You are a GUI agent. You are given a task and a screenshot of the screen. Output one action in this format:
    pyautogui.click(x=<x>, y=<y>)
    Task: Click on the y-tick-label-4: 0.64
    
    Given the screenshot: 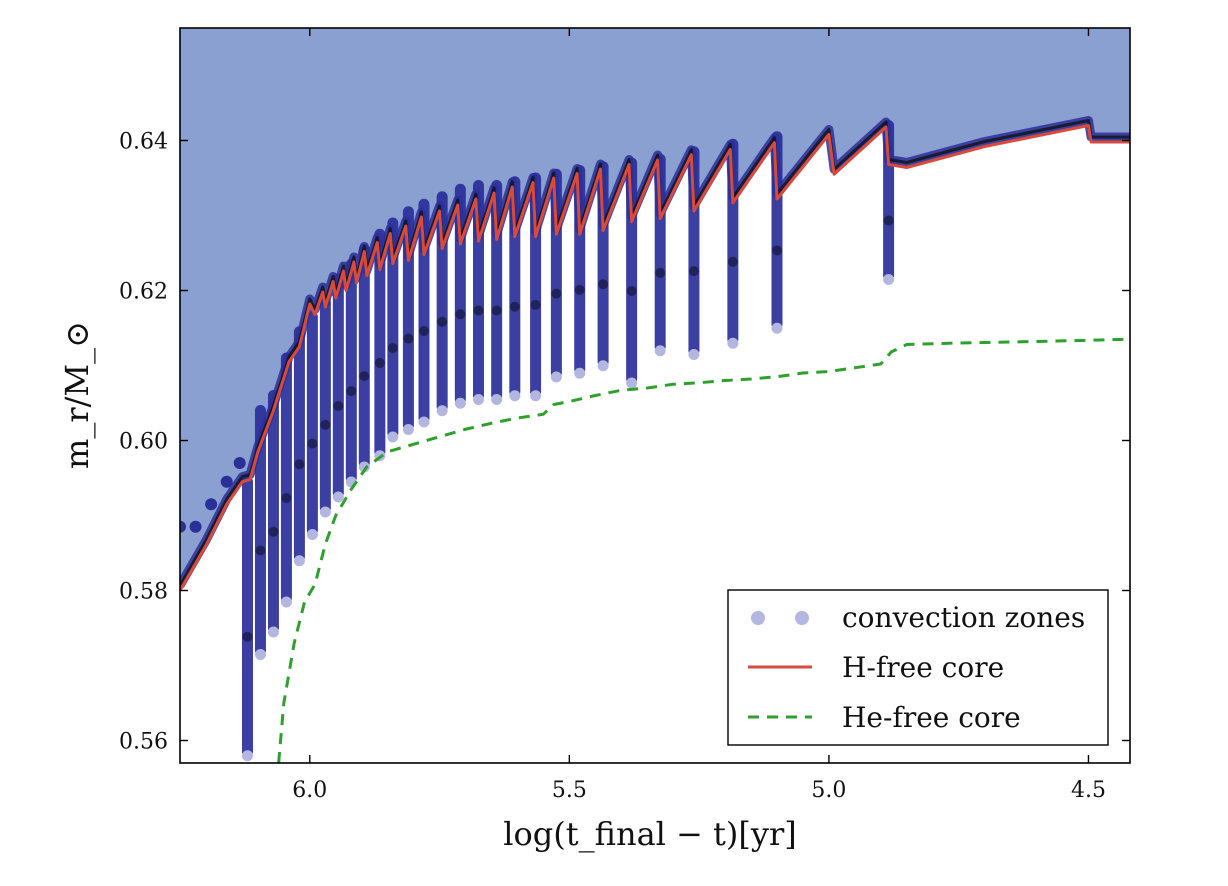 What is the action you would take?
    pyautogui.click(x=143, y=142)
    